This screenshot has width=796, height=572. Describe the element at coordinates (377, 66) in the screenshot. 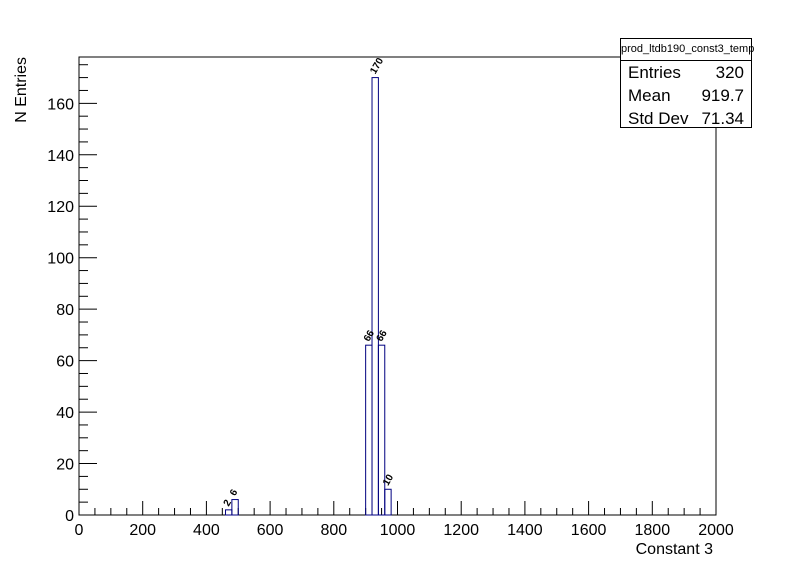

I see `bin-value-label: 170` at that location.